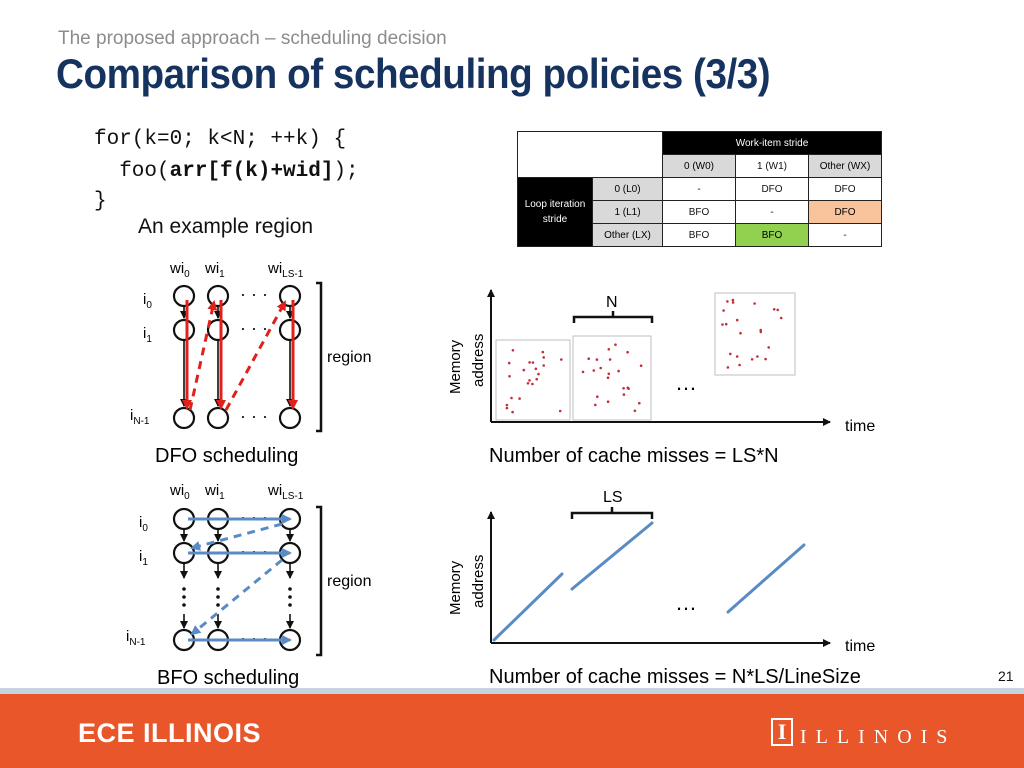  What do you see at coordinates (100, 201) in the screenshot?
I see `code-line-3: }` at bounding box center [100, 201].